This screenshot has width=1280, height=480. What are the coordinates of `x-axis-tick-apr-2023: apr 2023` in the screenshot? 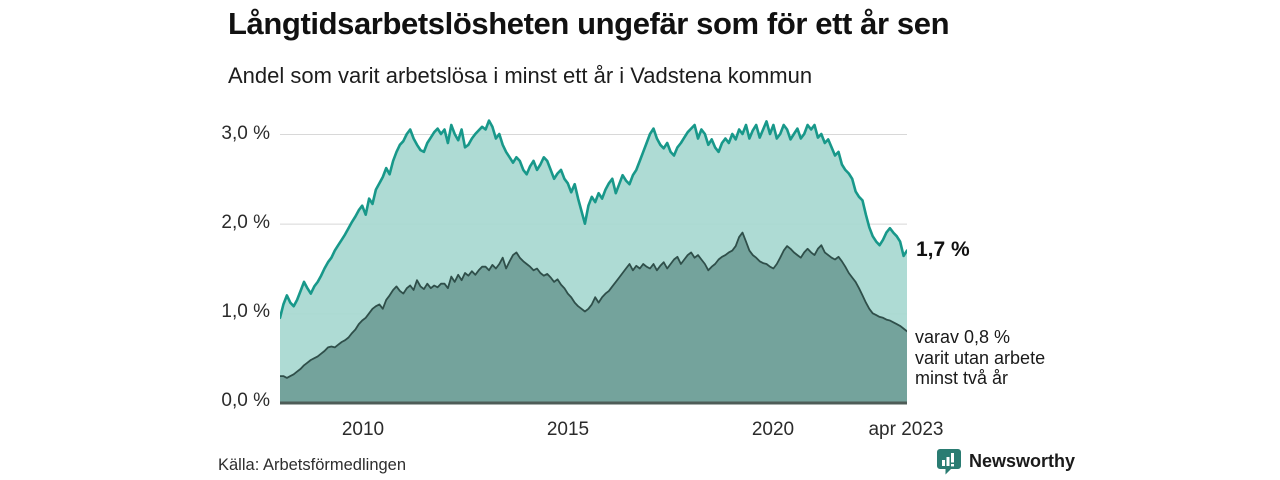 It's located at (906, 429).